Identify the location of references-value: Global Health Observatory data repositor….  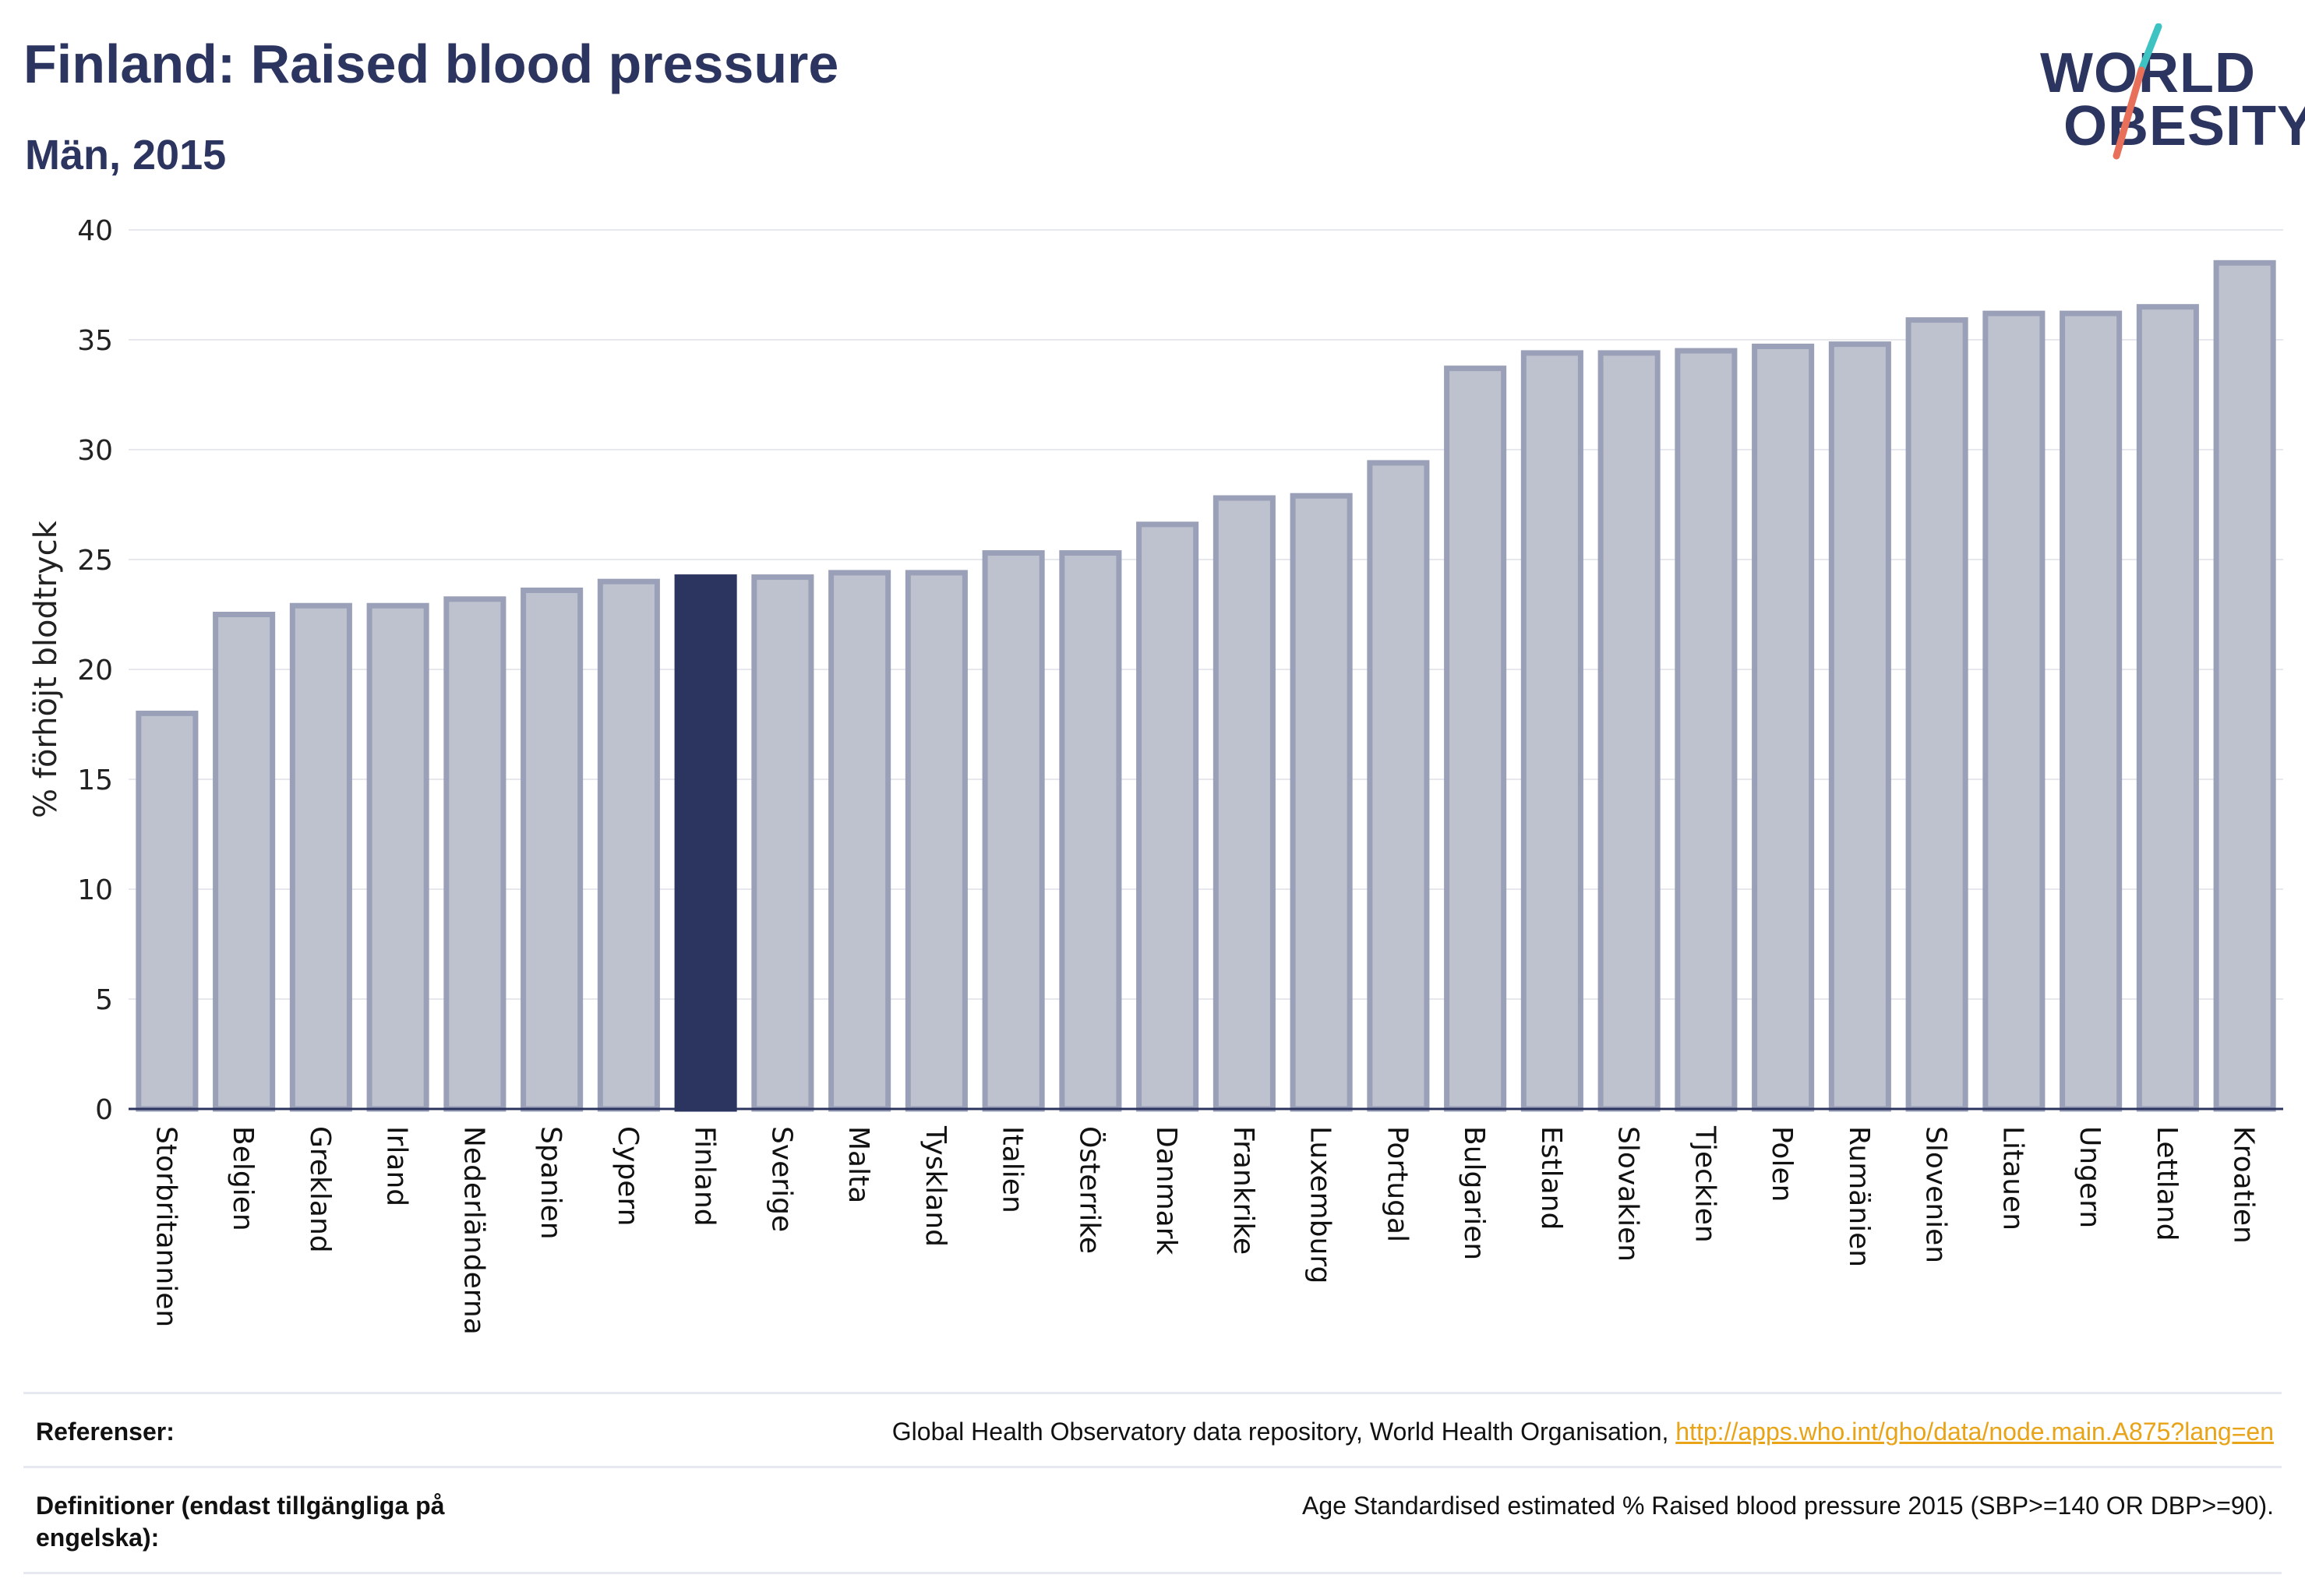
(1583, 1432).